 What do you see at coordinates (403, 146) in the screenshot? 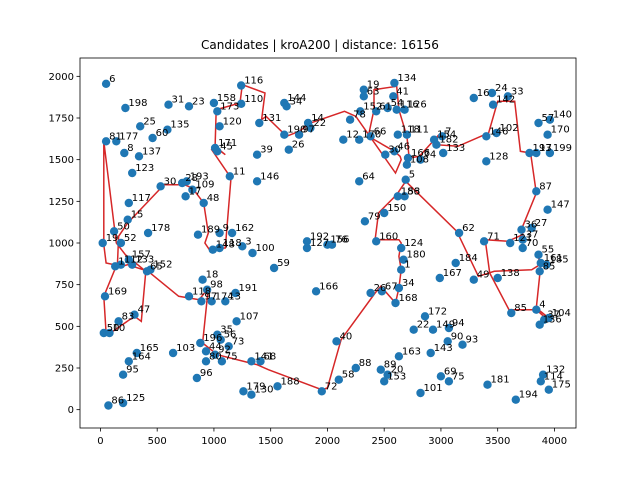
I see `city-label: 46` at bounding box center [403, 146].